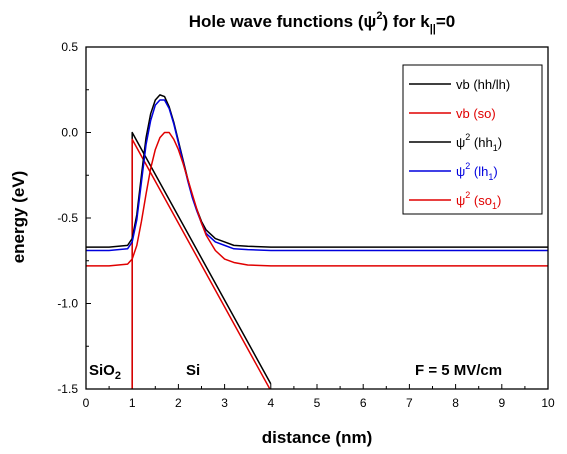  What do you see at coordinates (276, 21) in the screenshot?
I see `title-main: Hole wave functions (` at bounding box center [276, 21].